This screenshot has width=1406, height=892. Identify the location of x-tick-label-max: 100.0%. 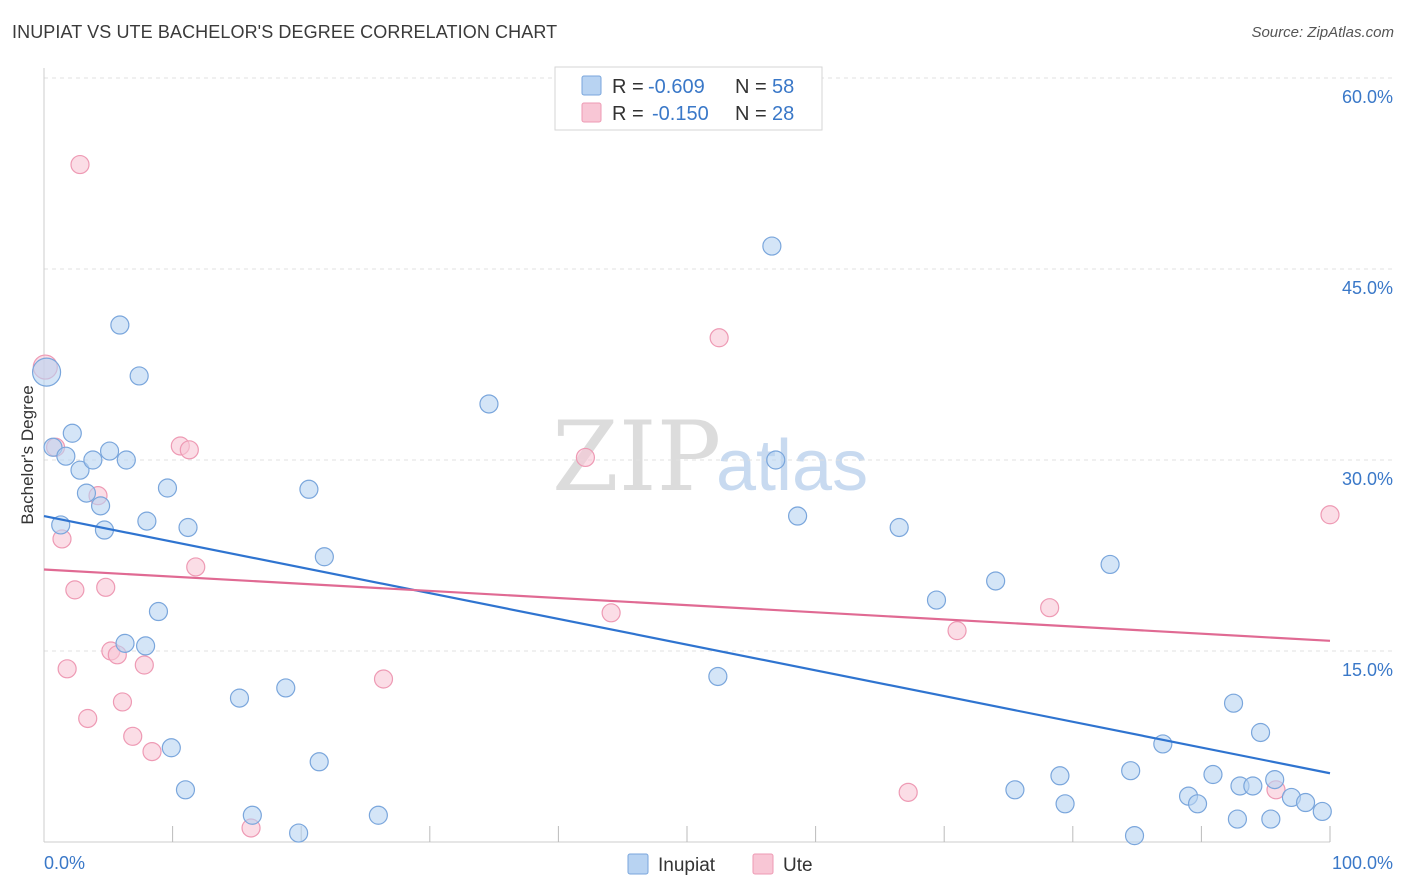
(1362, 863).